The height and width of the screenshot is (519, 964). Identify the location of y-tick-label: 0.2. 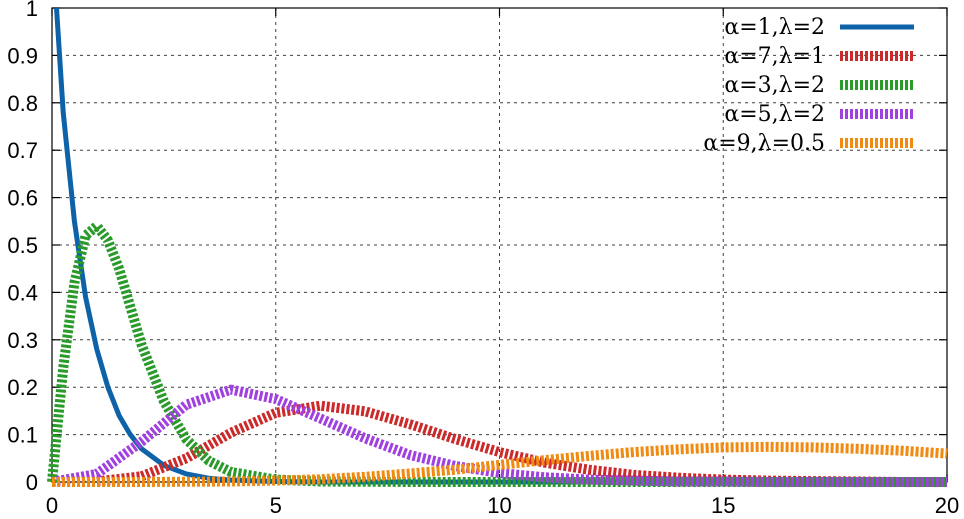
(22, 387).